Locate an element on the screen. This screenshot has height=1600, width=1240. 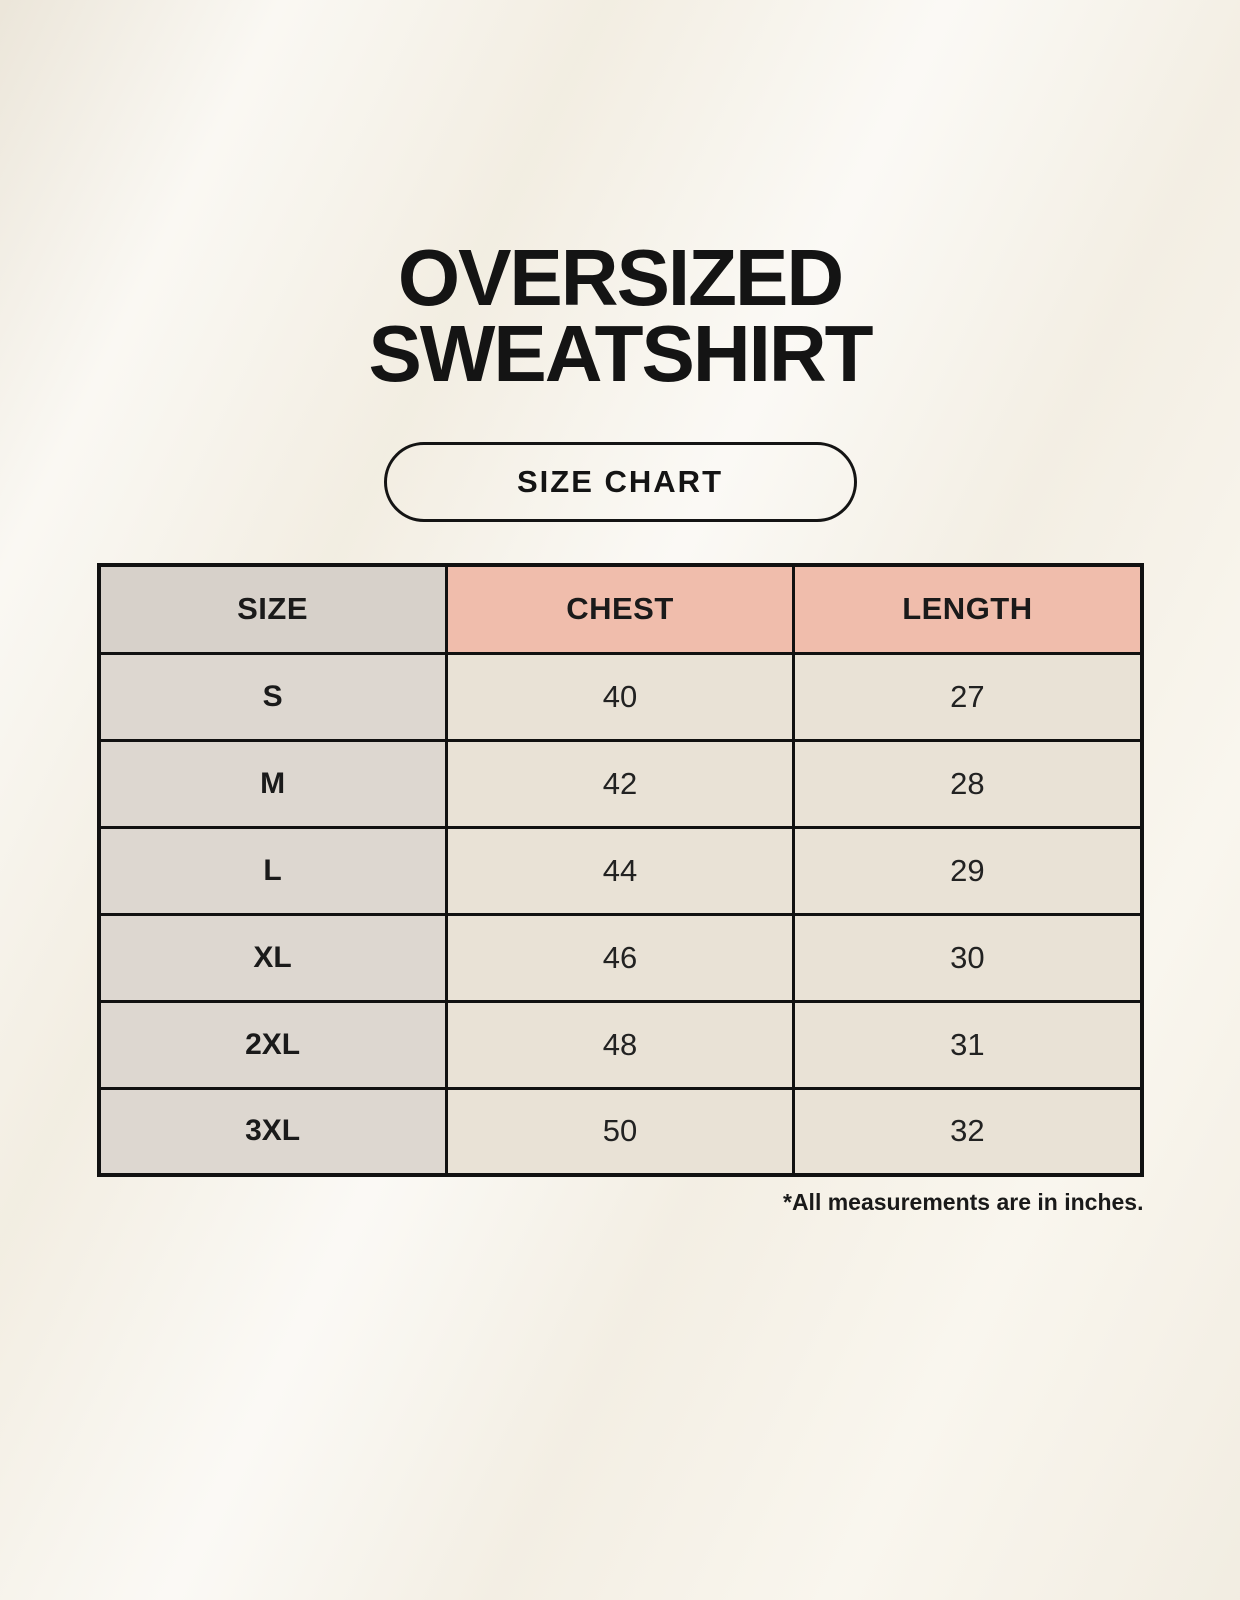
size-label: 2XL is located at coordinates (272, 1044).